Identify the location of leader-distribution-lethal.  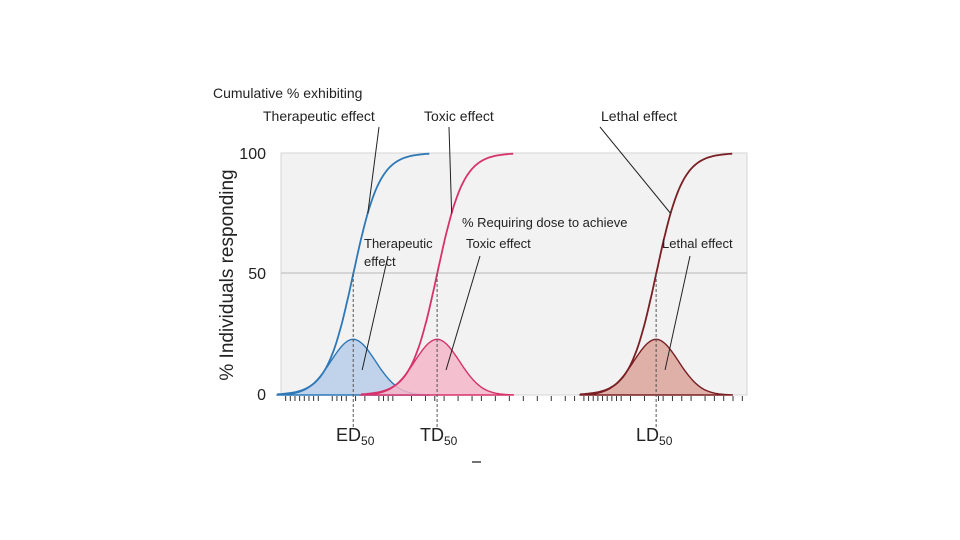
(677, 313).